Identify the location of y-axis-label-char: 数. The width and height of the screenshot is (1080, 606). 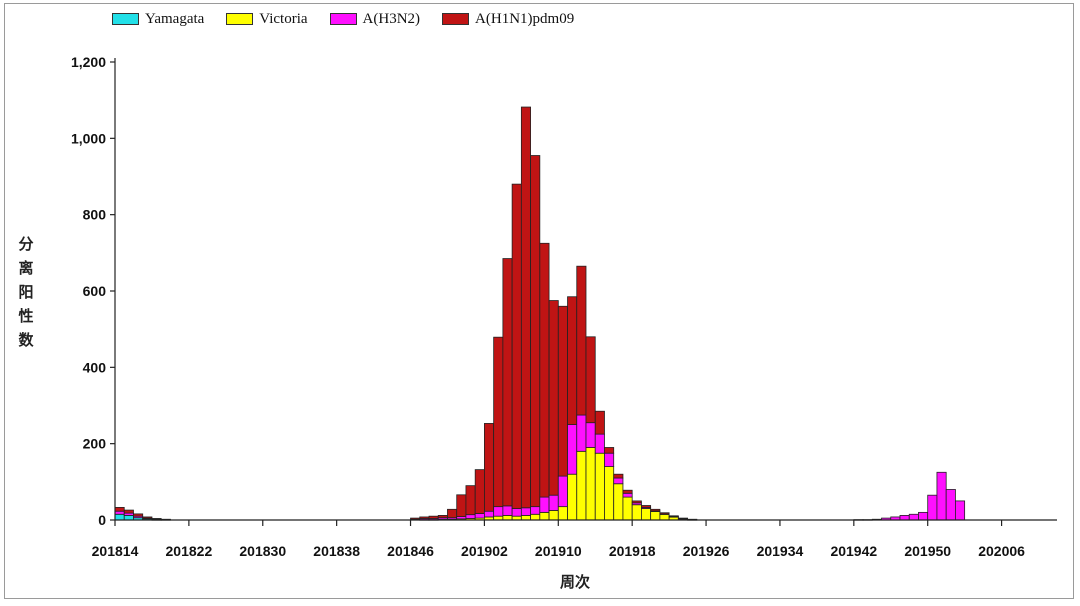
(26, 340).